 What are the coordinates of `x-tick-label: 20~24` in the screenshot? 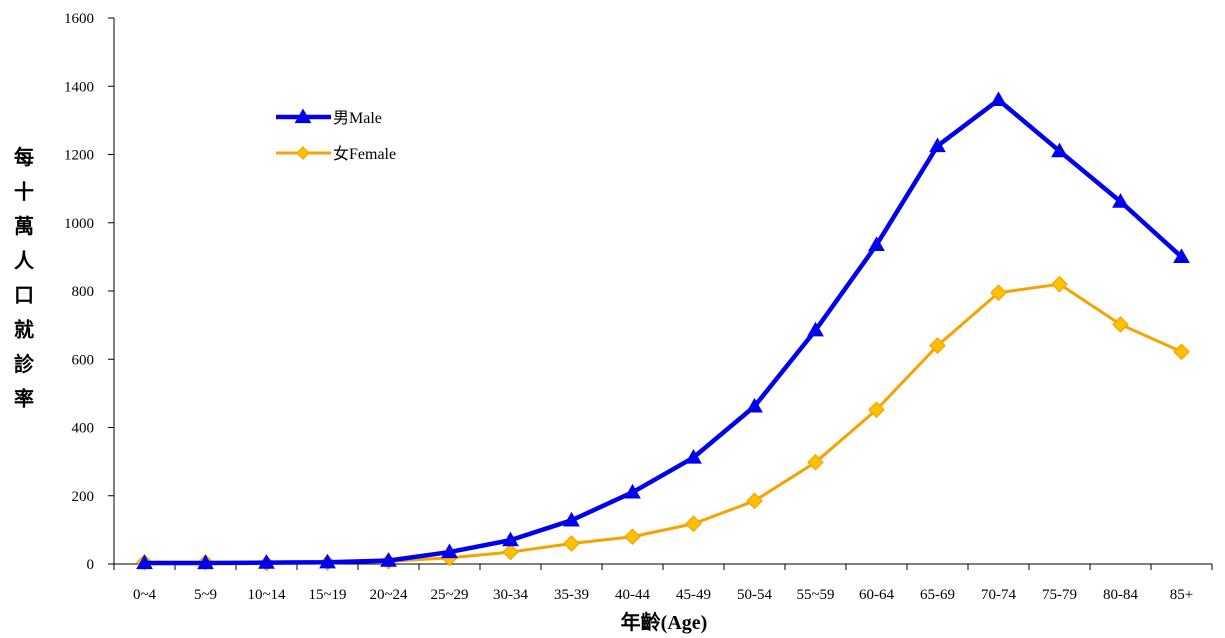 It's located at (388, 595).